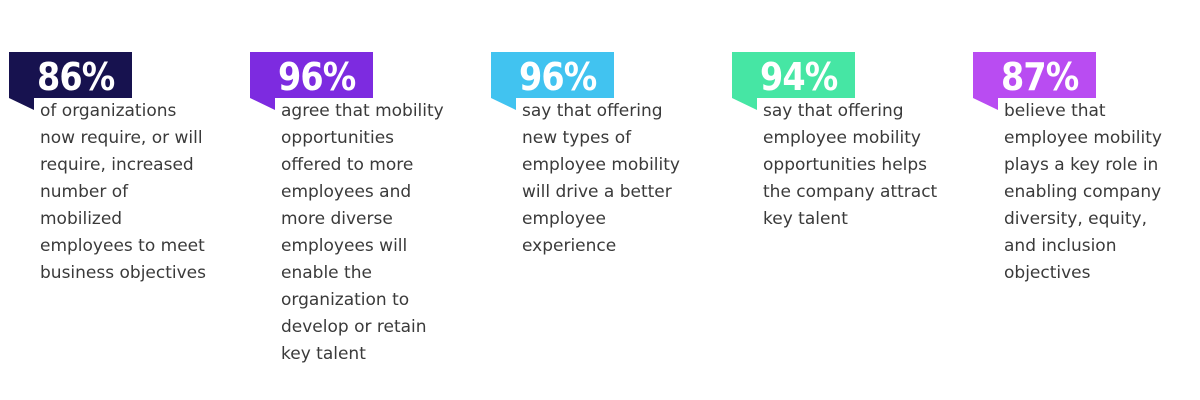 This screenshot has height=400, width=1200. What do you see at coordinates (76, 77) in the screenshot?
I see `stat-percentage-1: 86%` at bounding box center [76, 77].